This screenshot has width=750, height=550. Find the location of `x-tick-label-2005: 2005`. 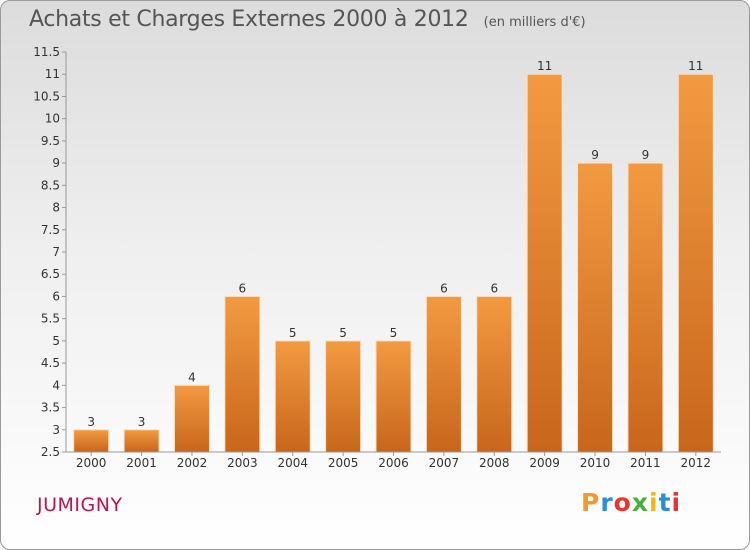

x-tick-label-2005: 2005 is located at coordinates (343, 463).